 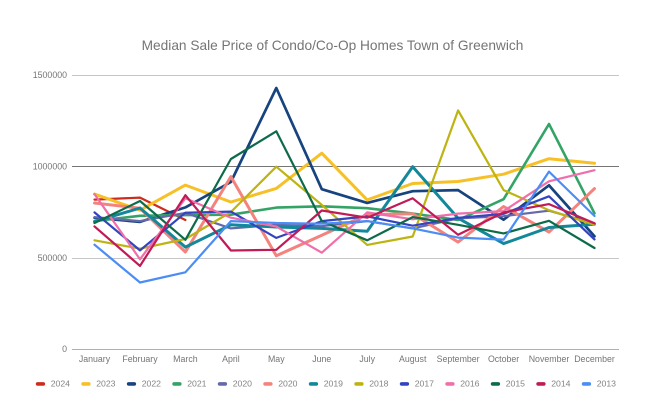 I want to click on svg-text: January, so click(x=95, y=359).